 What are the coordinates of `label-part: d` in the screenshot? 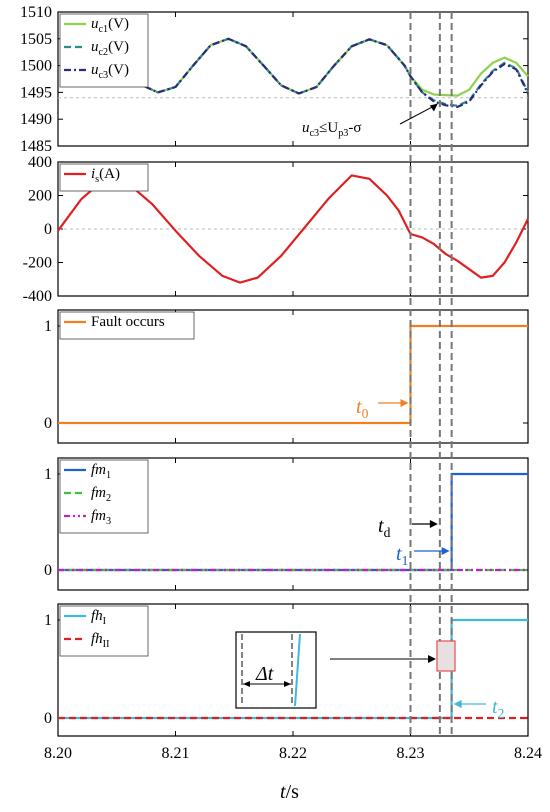 It's located at (387, 532).